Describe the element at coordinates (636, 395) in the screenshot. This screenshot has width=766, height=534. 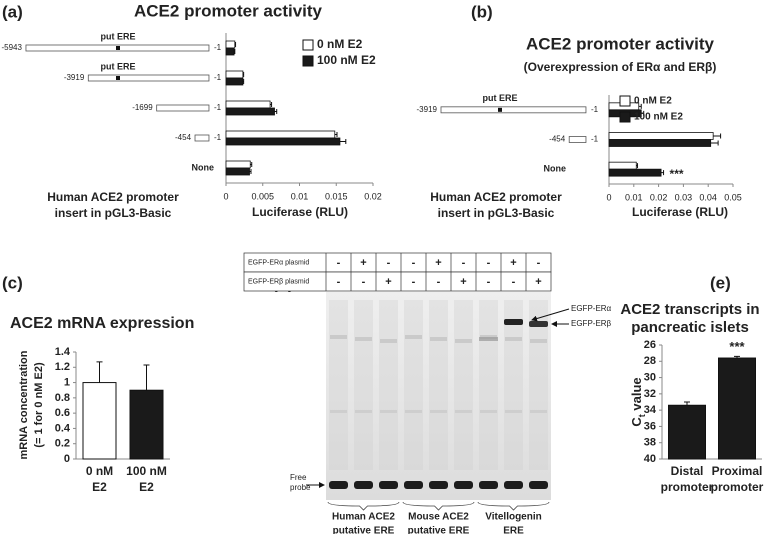
I see `y-axis-label-part: value` at that location.